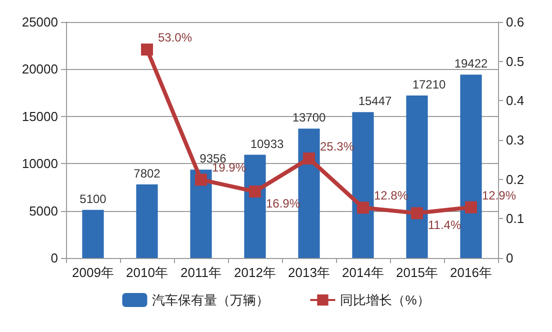 The width and height of the screenshot is (552, 332). Describe the element at coordinates (429, 85) in the screenshot. I see `data-label: 17210` at that location.